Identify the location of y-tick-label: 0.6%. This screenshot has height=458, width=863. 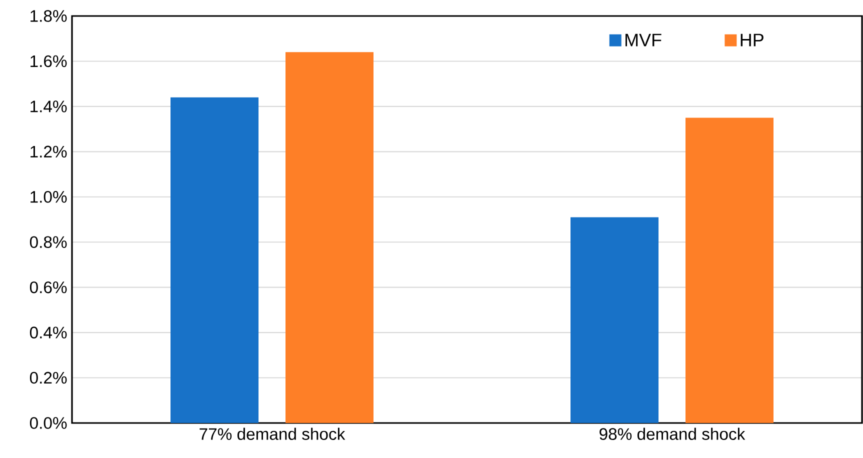
(48, 287).